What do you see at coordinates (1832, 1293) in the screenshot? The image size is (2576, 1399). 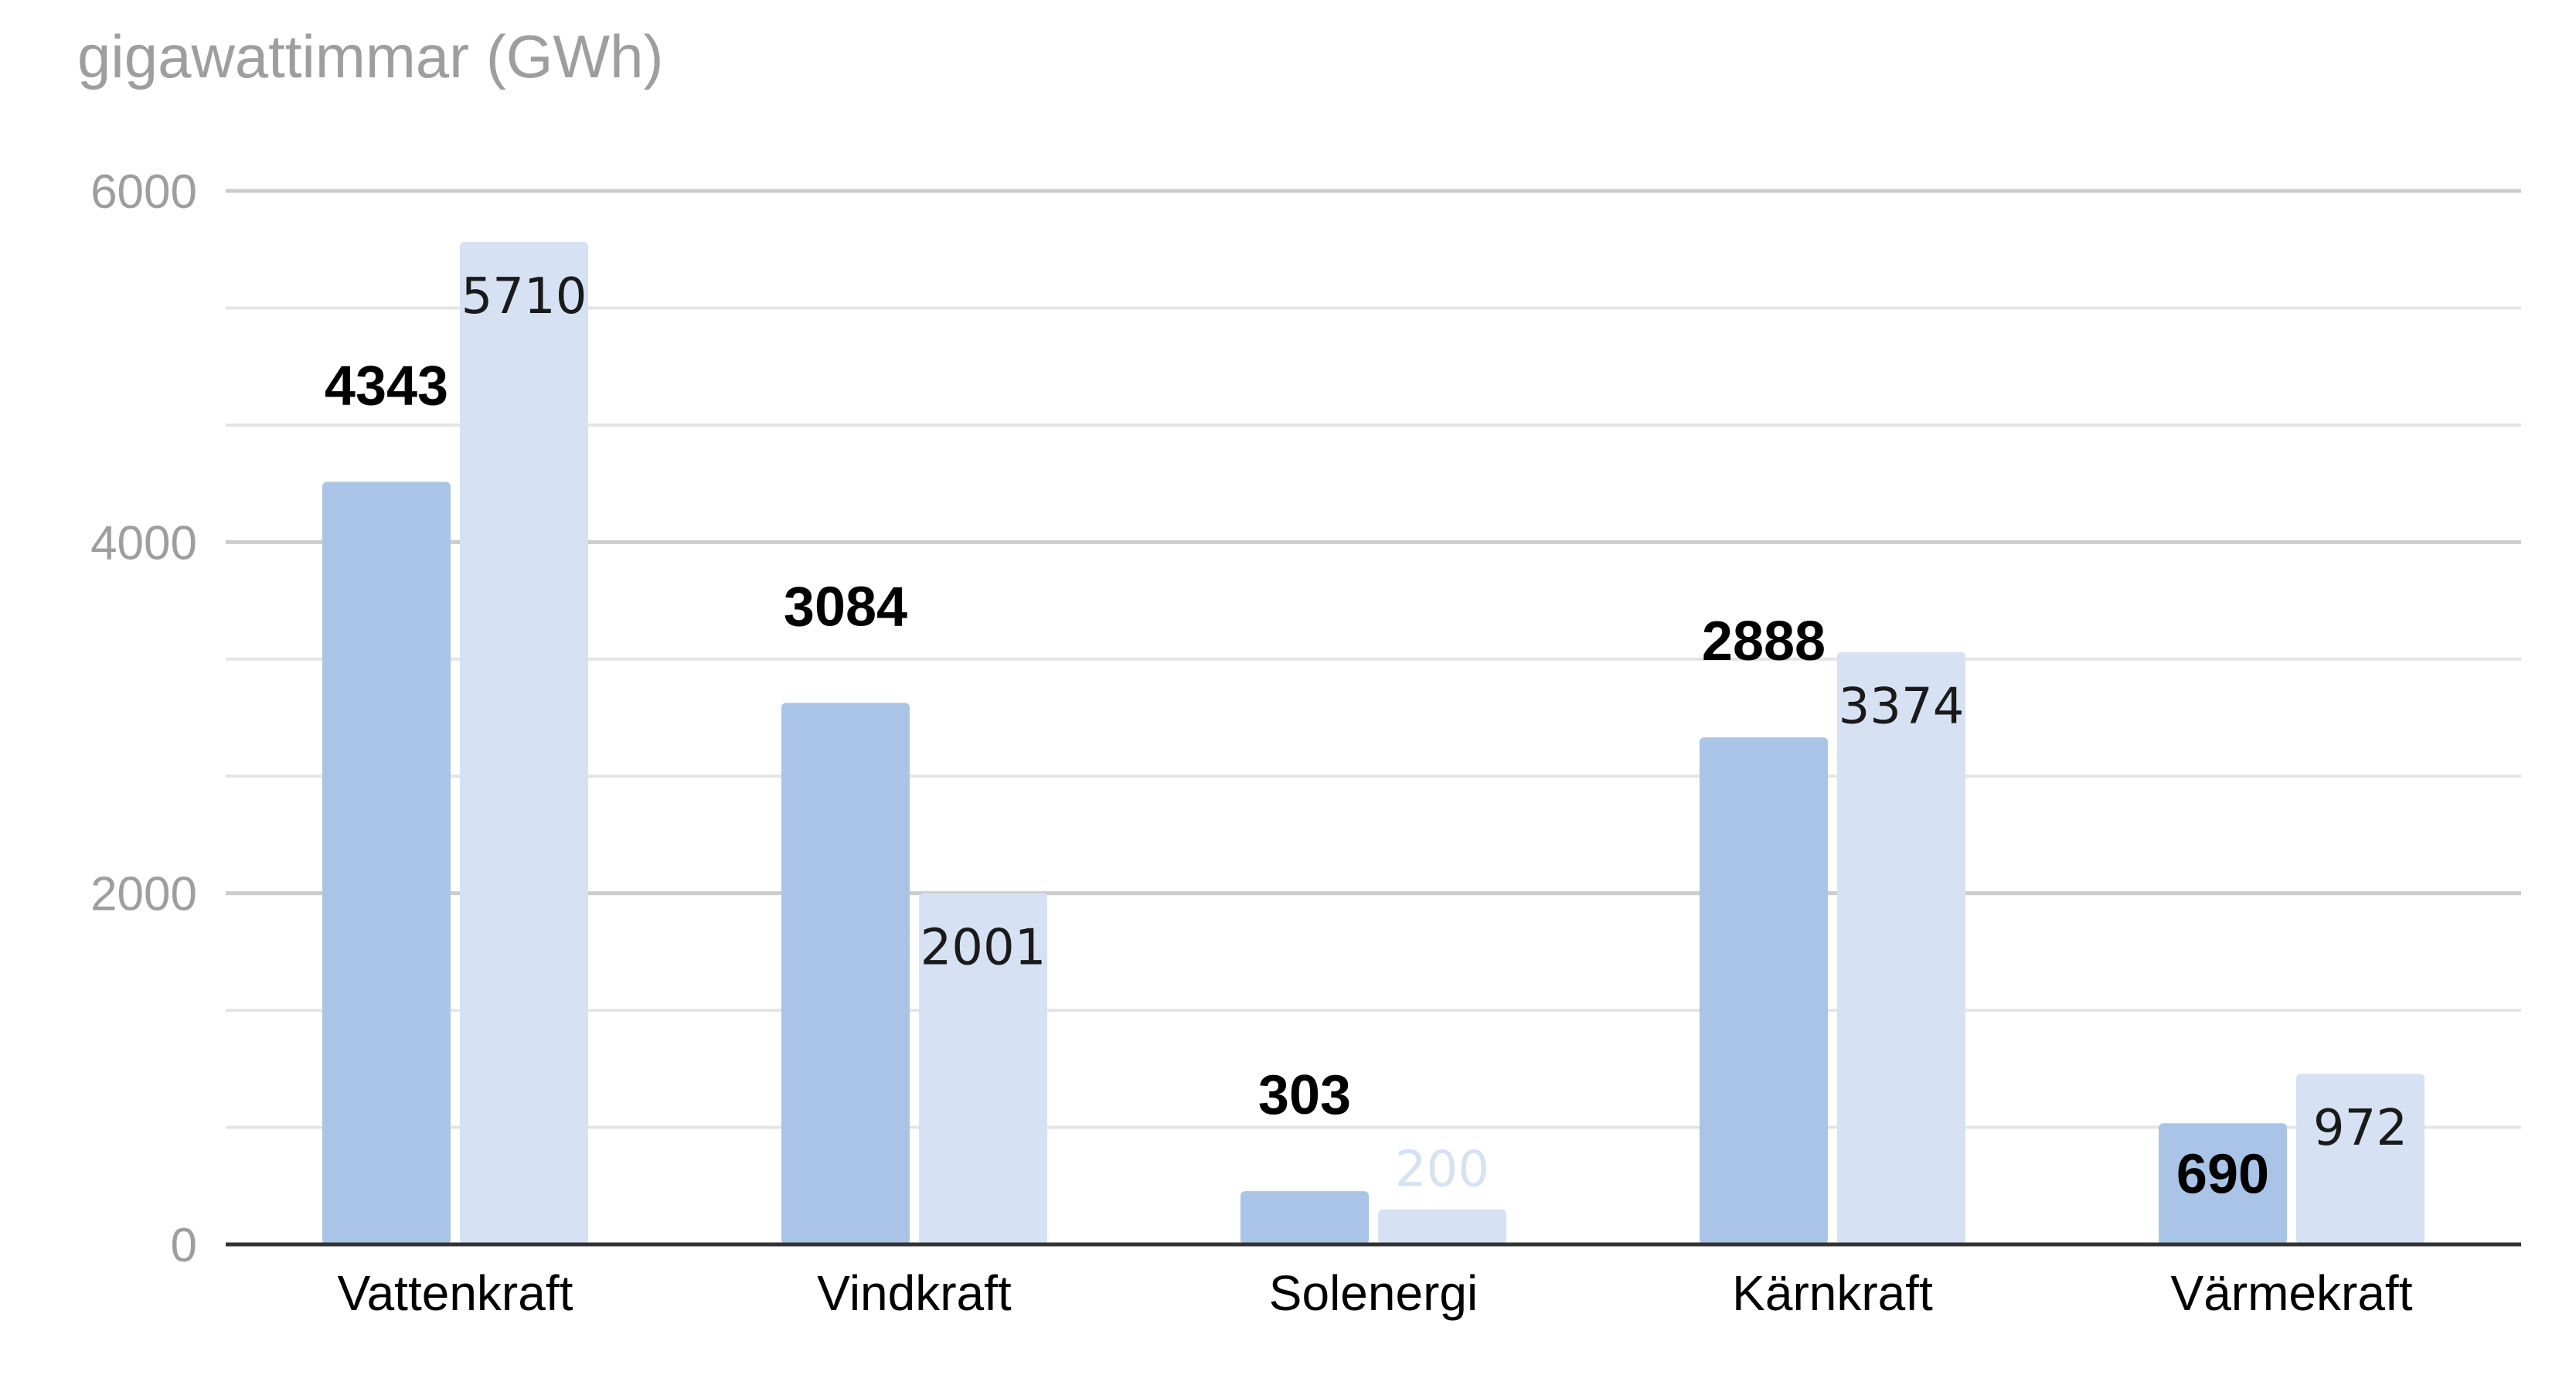 I see `x-tick-label: Kärnkraft` at bounding box center [1832, 1293].